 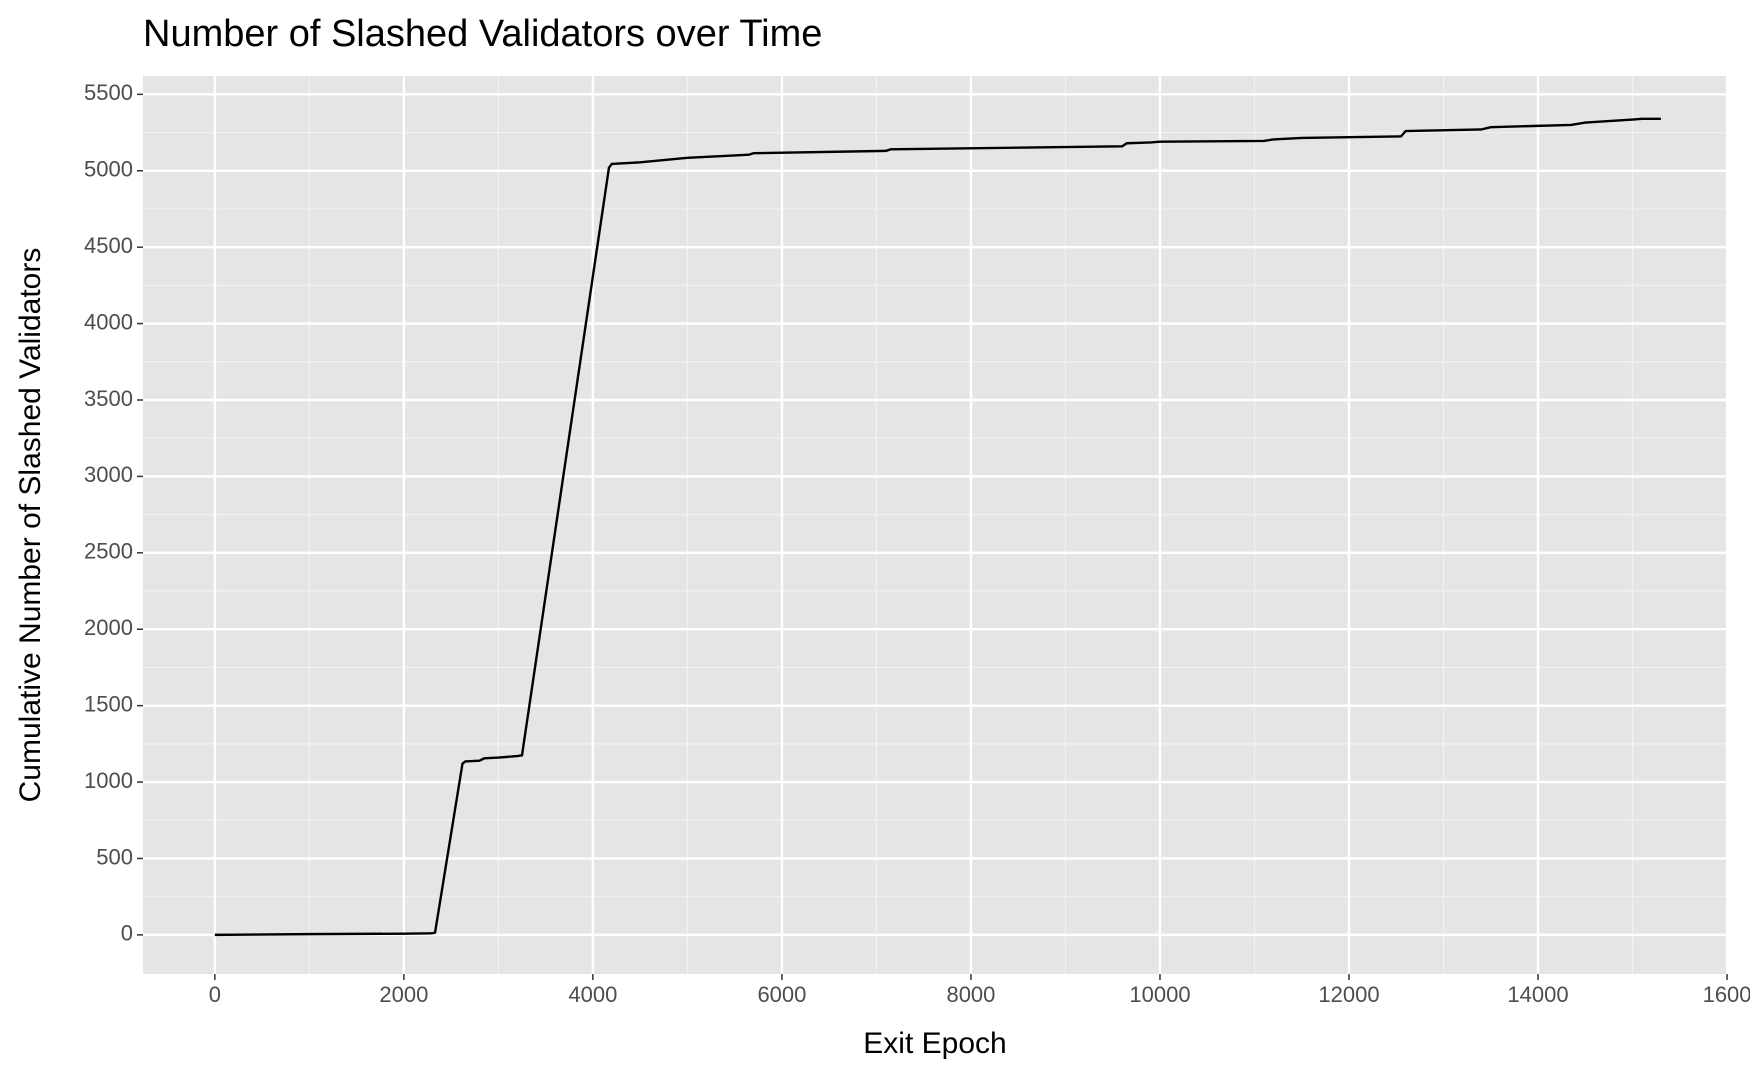 I want to click on x-tick-label: 2000, so click(x=403, y=994).